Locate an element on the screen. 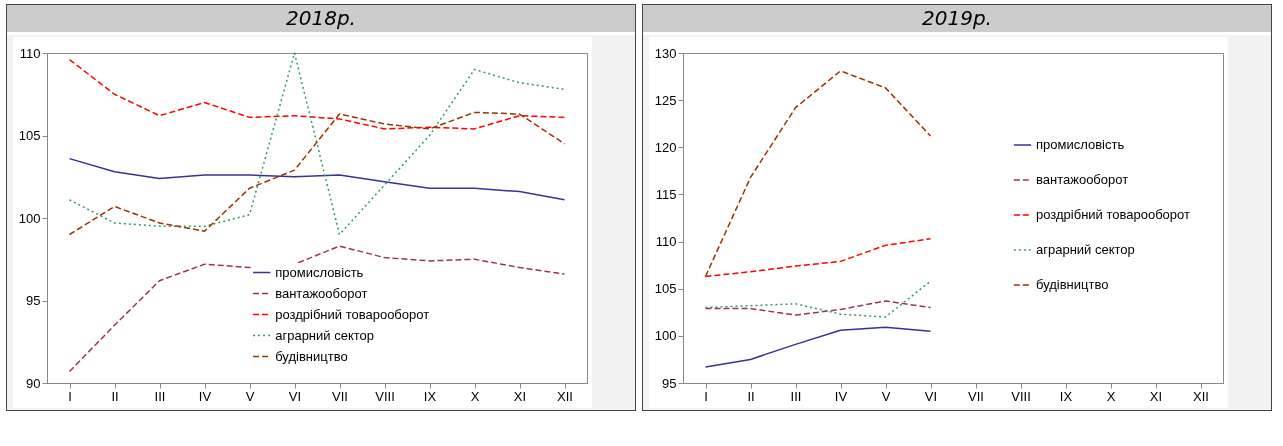 Image resolution: width=1283 pixels, height=446 pixels. y-tick-label: 130 is located at coordinates (665, 53).